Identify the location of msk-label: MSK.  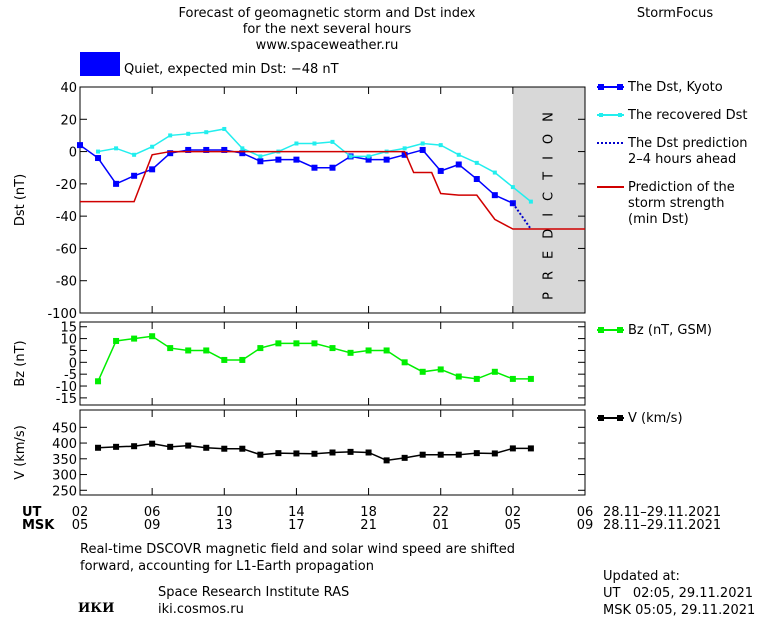
(38, 525).